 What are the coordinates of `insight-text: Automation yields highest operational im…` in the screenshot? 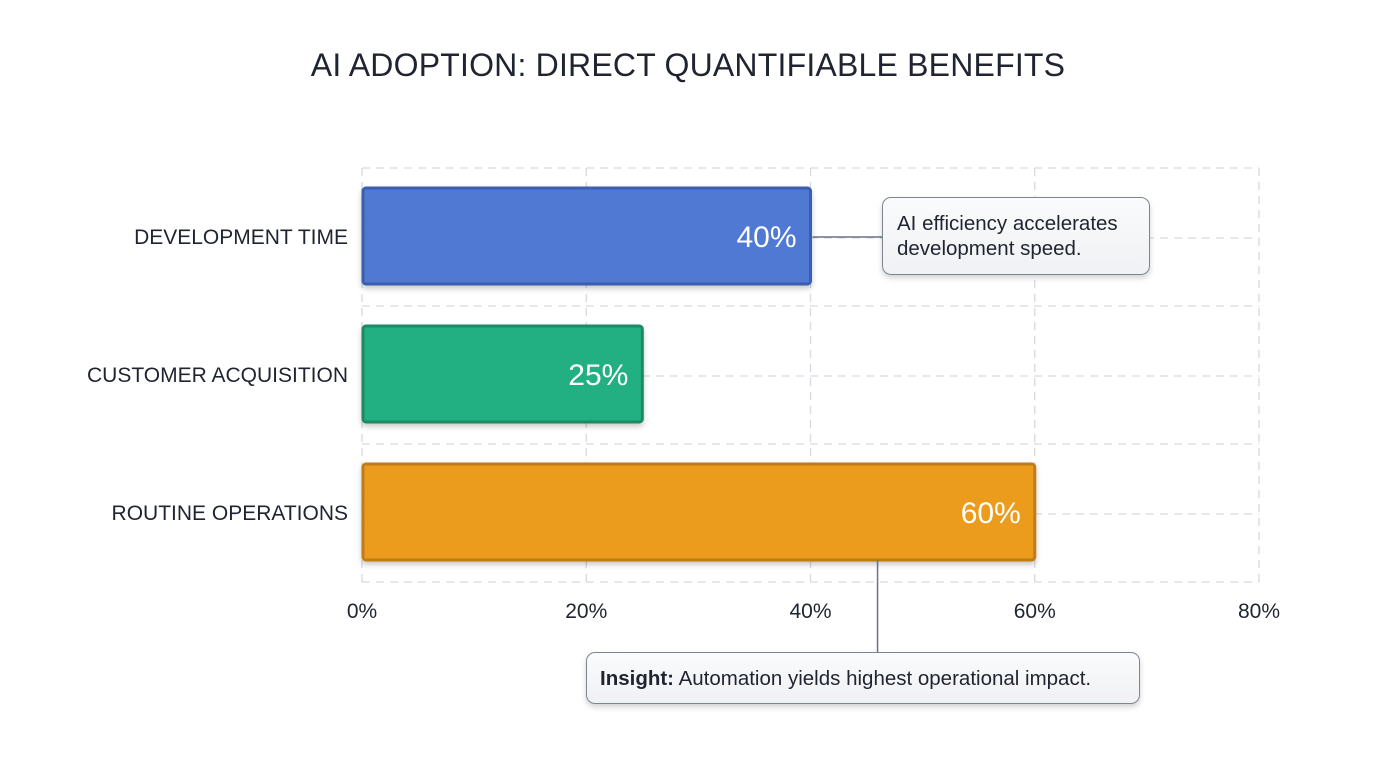 It's located at (883, 678).